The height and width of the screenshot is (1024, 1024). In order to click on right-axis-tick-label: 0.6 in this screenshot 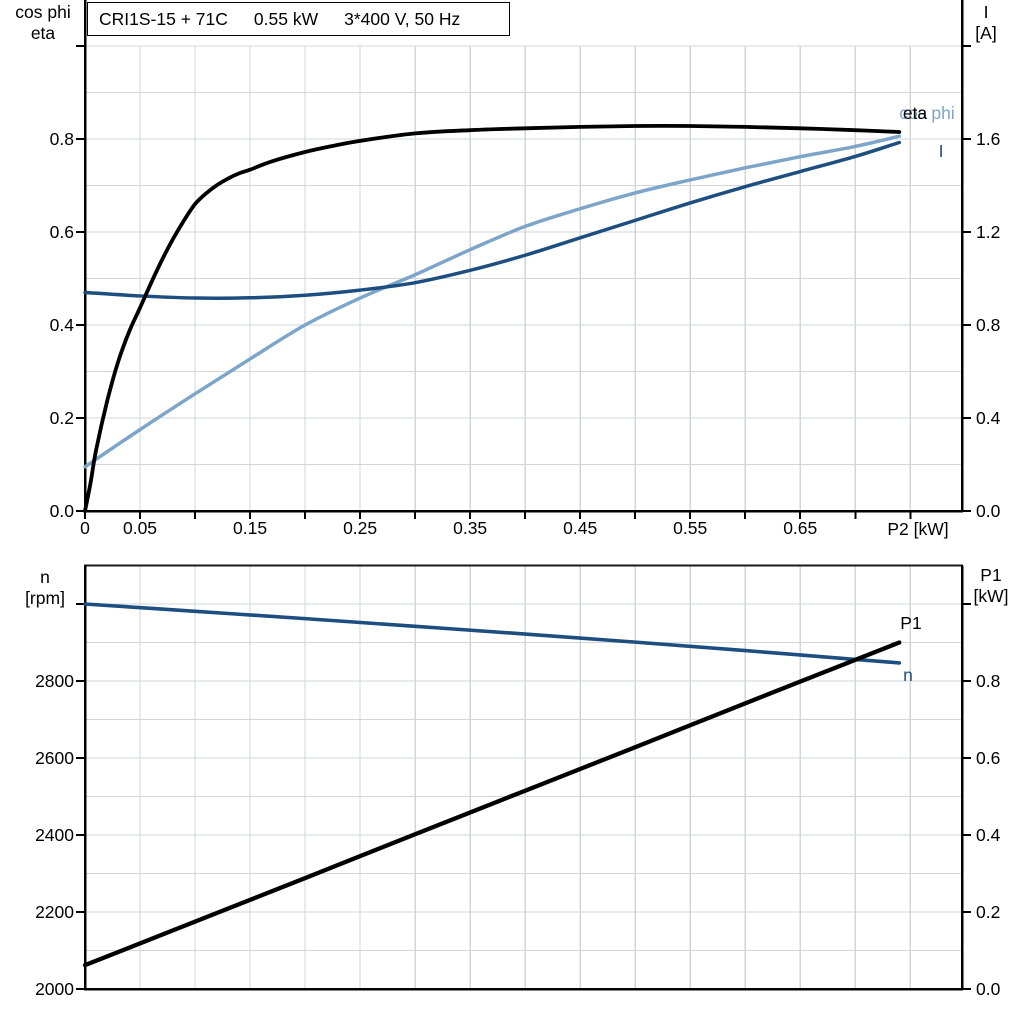, I will do `click(988, 758)`.